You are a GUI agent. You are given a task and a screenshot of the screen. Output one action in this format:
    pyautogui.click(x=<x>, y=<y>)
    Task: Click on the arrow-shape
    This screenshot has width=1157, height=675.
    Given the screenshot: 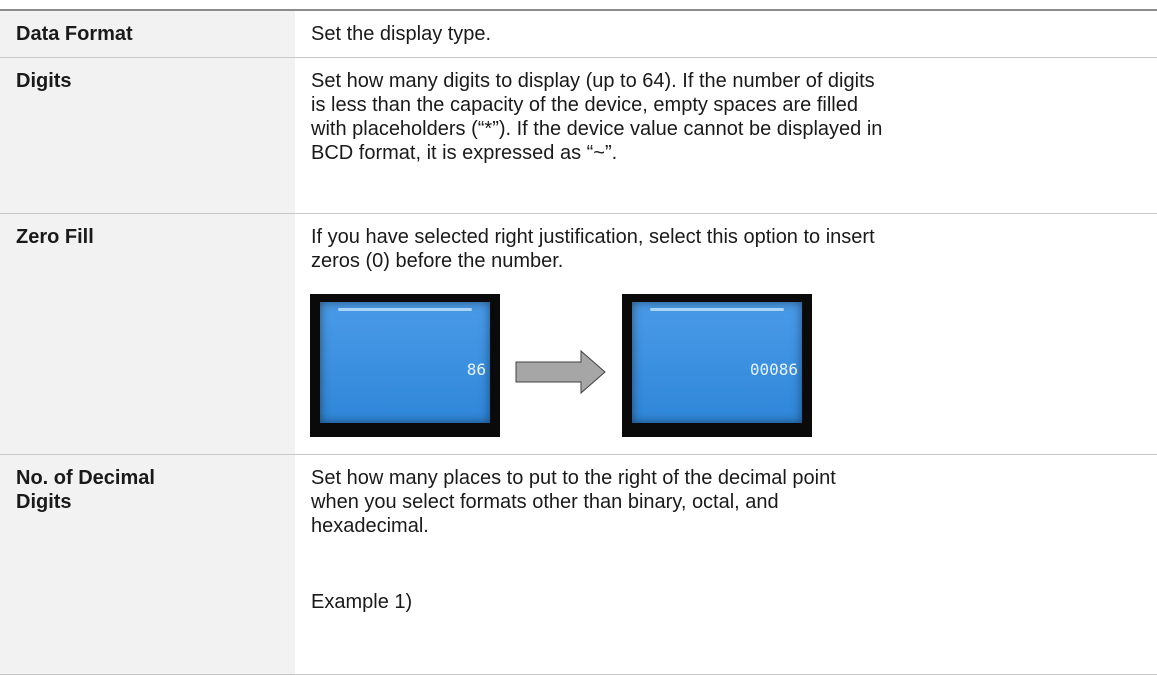 What is the action you would take?
    pyautogui.click(x=560, y=372)
    